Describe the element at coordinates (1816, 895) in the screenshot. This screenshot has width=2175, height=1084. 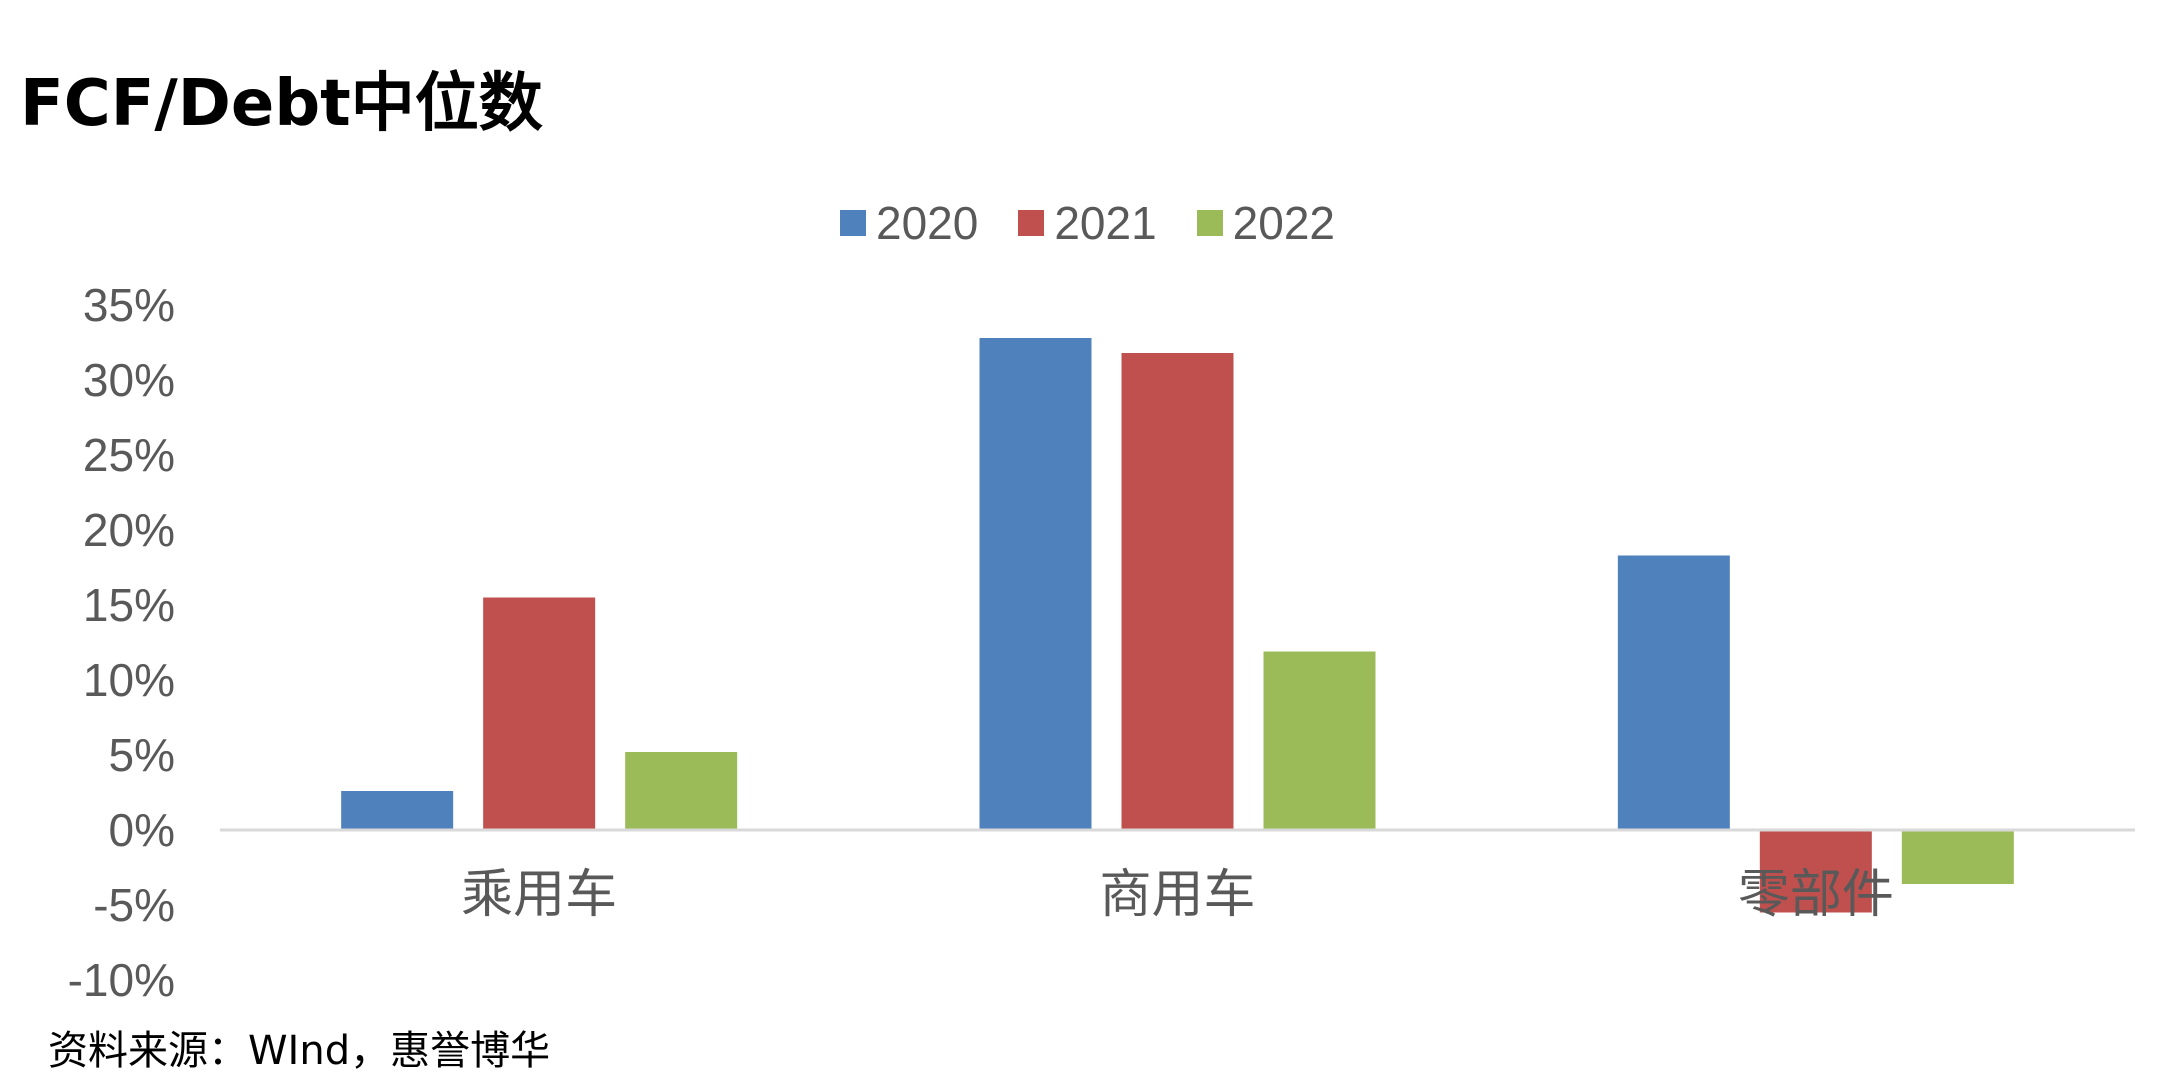
I see `x-category-label: 零部件` at that location.